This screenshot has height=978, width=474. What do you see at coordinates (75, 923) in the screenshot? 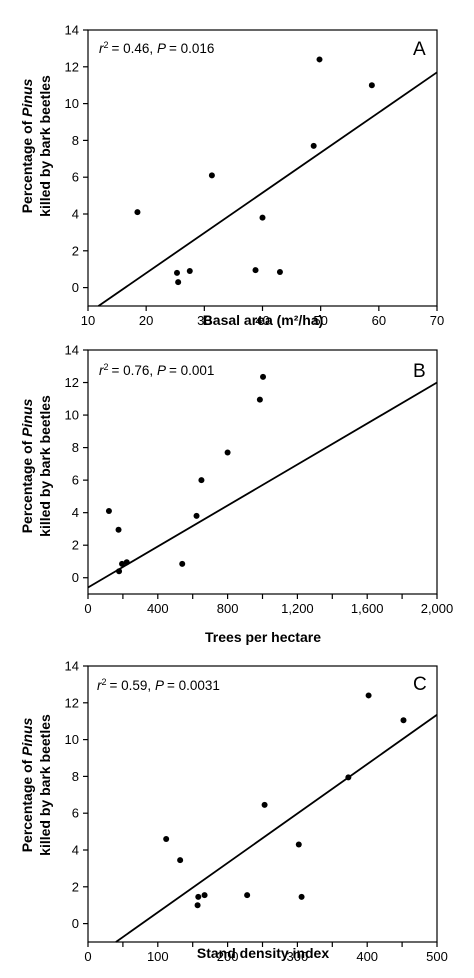
I see `panel-c-ytick-label: 0` at bounding box center [75, 923].